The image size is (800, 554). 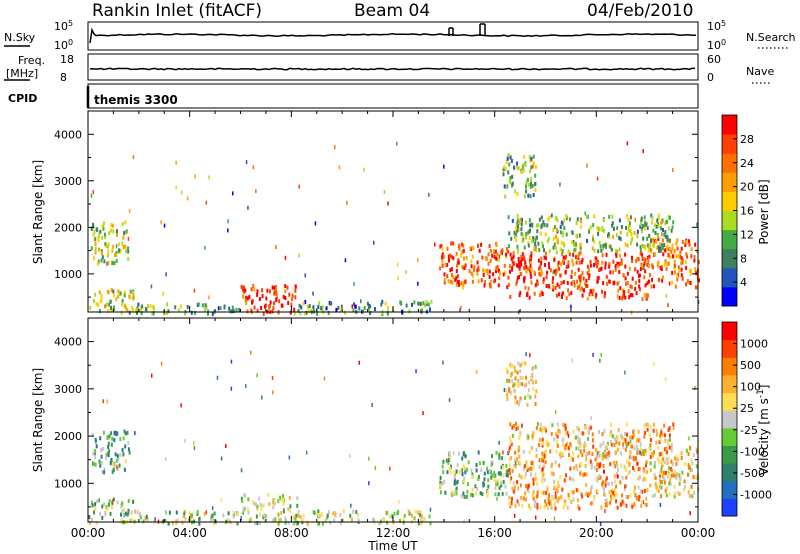 What do you see at coordinates (752, 473) in the screenshot?
I see `colorbar-tick-label: -500` at bounding box center [752, 473].